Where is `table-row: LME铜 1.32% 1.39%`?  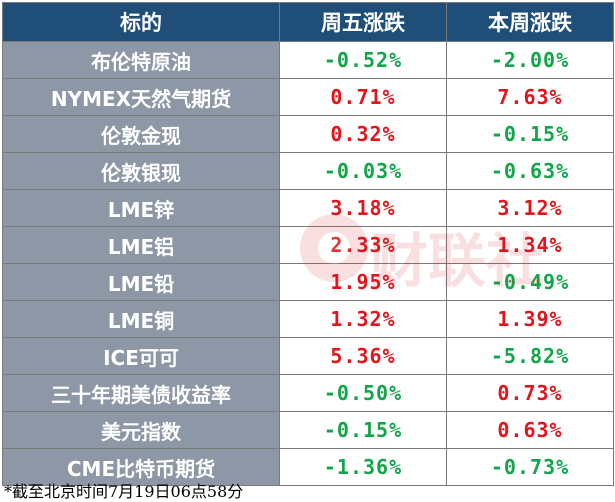 table-row: LME铜 1.32% 1.39% is located at coordinates (308, 319).